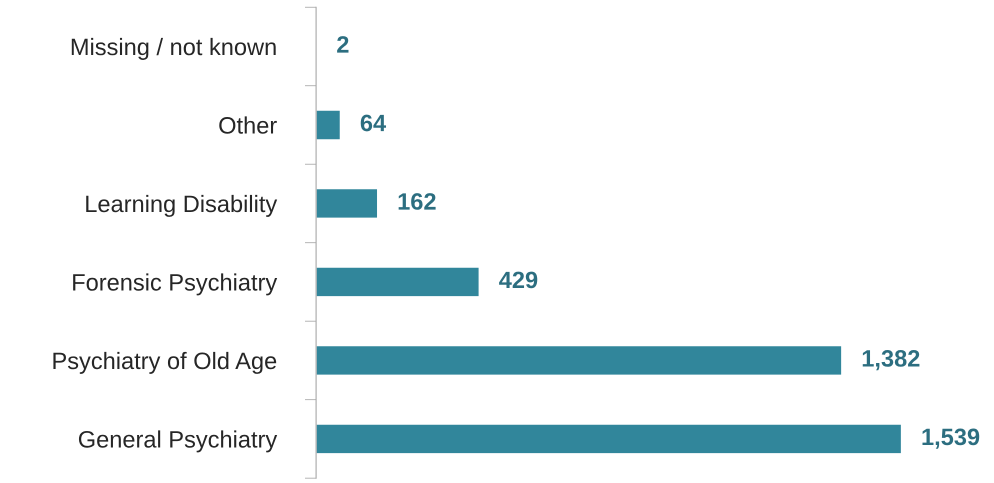 This screenshot has width=994, height=483. What do you see at coordinates (164, 363) in the screenshot?
I see `y-tick-label: Psychiatry of Old Age` at bounding box center [164, 363].